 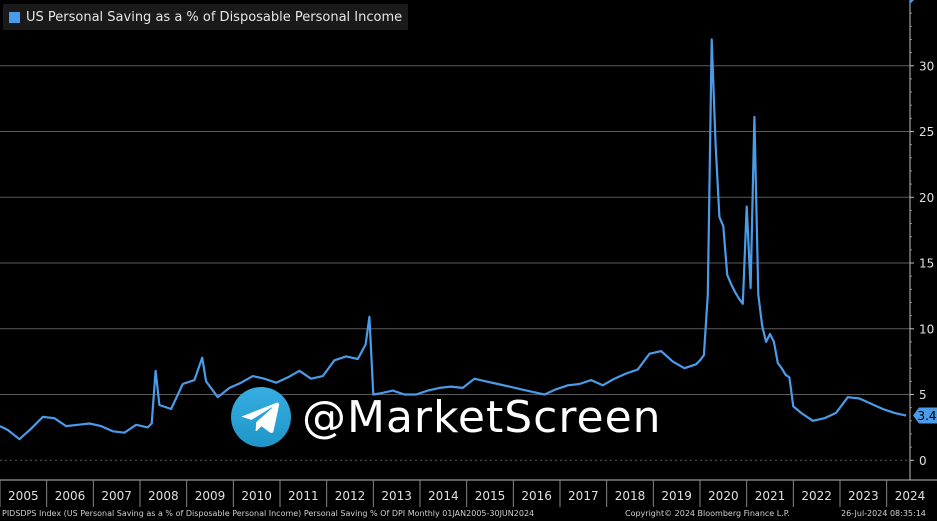 I want to click on y-axis-top-arrow, so click(x=912, y=2).